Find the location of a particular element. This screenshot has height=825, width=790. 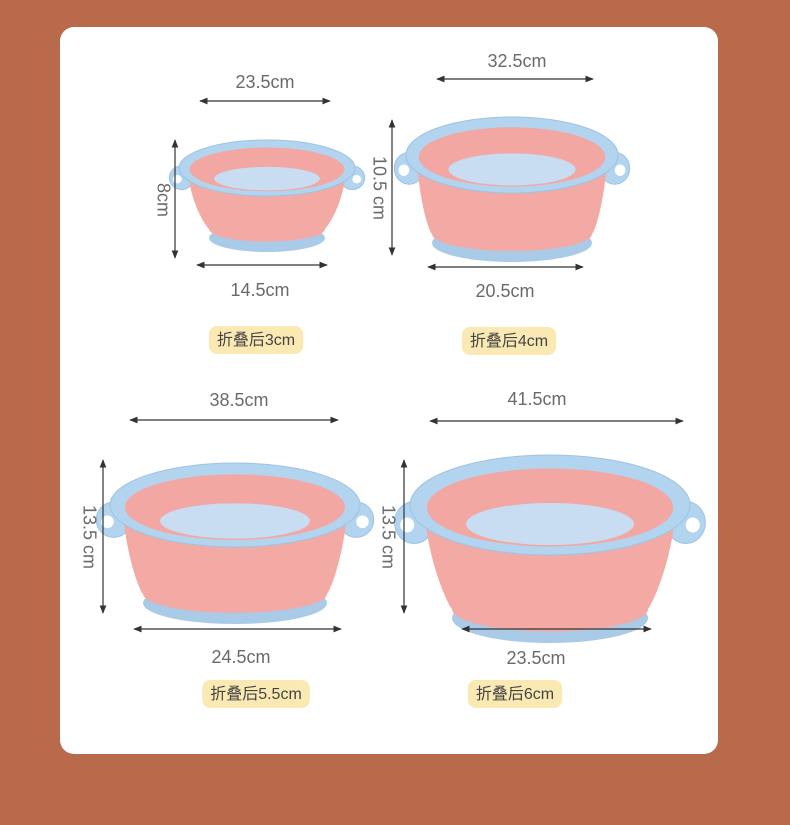

bottom-width-label: 23.5cm is located at coordinates (535, 658).